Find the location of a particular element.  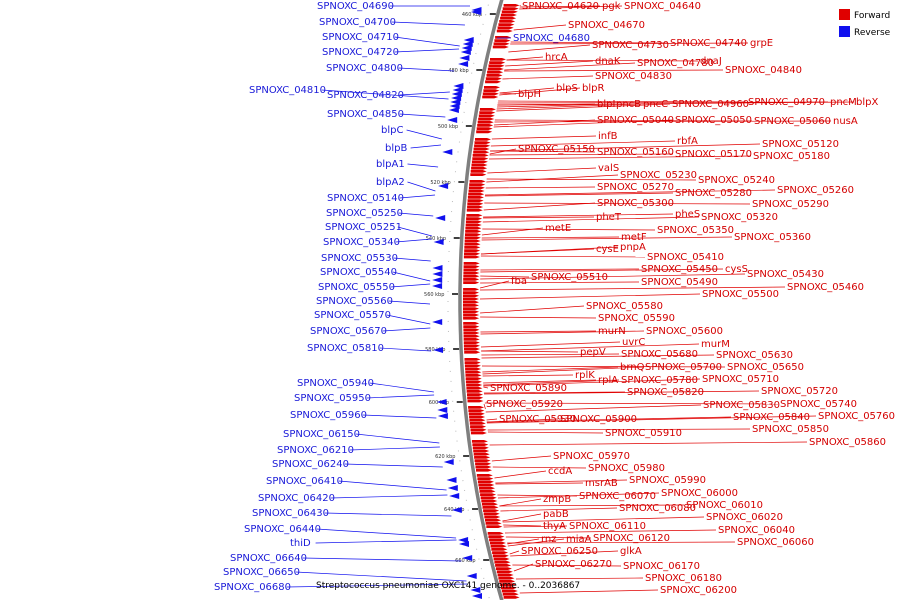

forward-gene-label: SPNOXC_05460 is located at coordinates (825, 287).